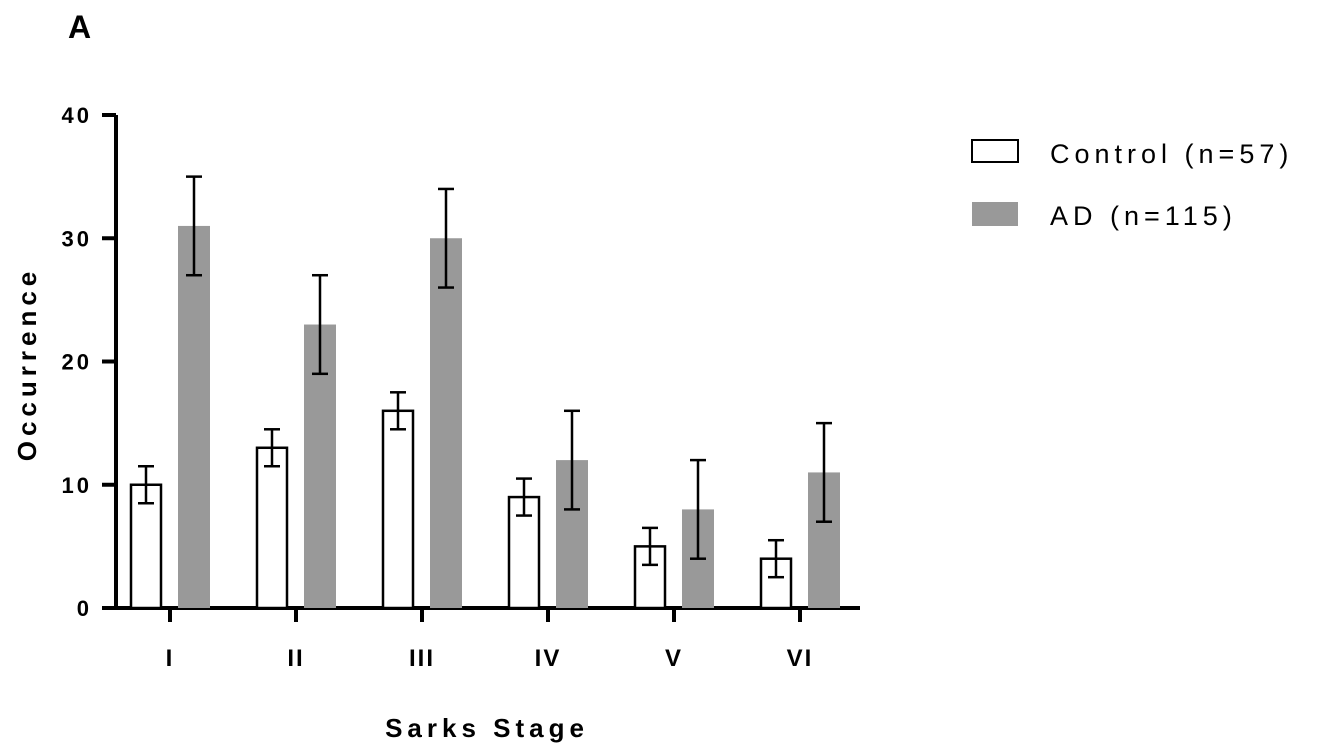 The width and height of the screenshot is (1334, 749). Describe the element at coordinates (194, 417) in the screenshot. I see `ad-bar-i` at that location.